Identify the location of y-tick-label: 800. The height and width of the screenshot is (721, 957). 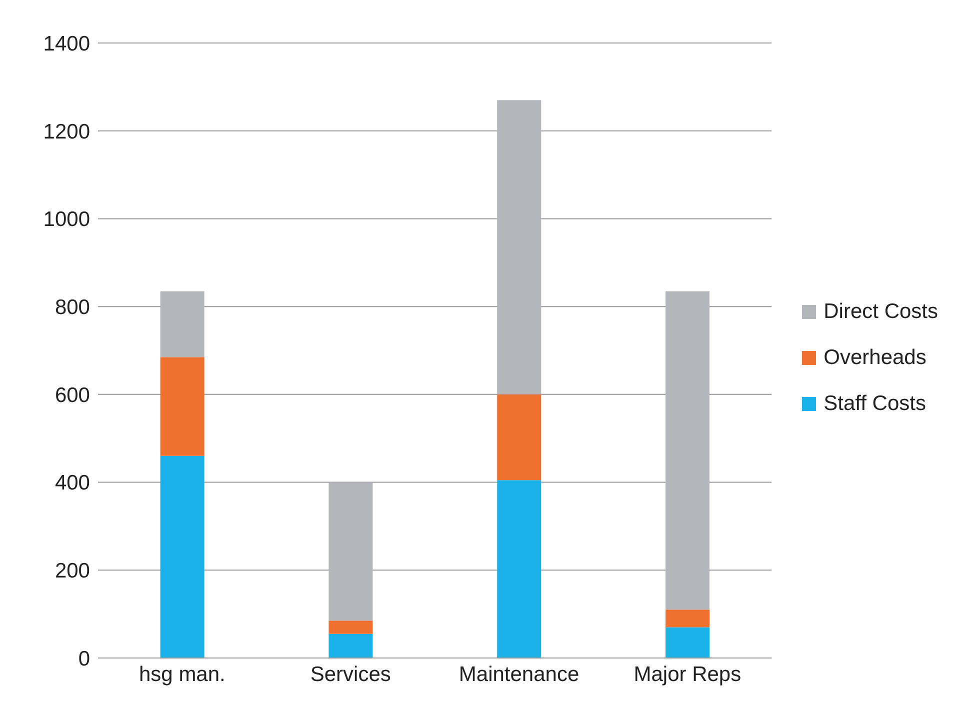
(72, 308).